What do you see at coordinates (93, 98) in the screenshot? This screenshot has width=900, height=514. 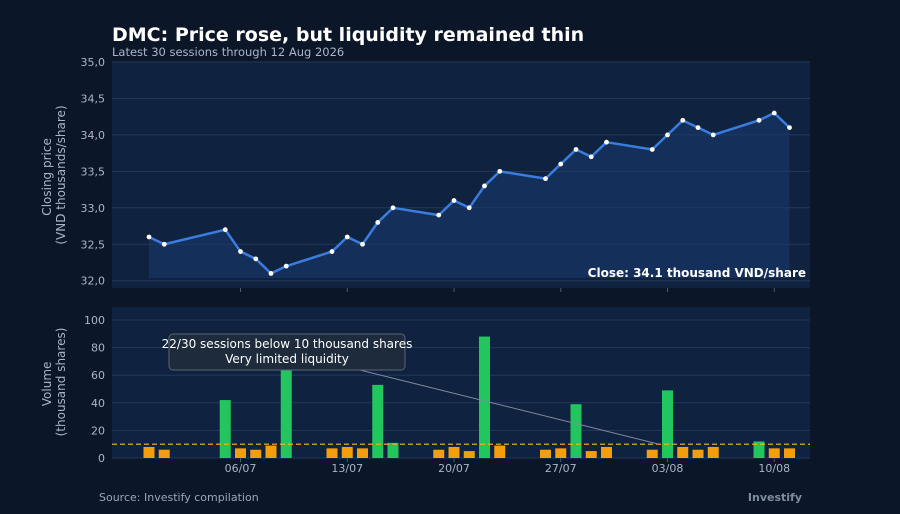 I see `price-ytick-label: 34,5` at bounding box center [93, 98].